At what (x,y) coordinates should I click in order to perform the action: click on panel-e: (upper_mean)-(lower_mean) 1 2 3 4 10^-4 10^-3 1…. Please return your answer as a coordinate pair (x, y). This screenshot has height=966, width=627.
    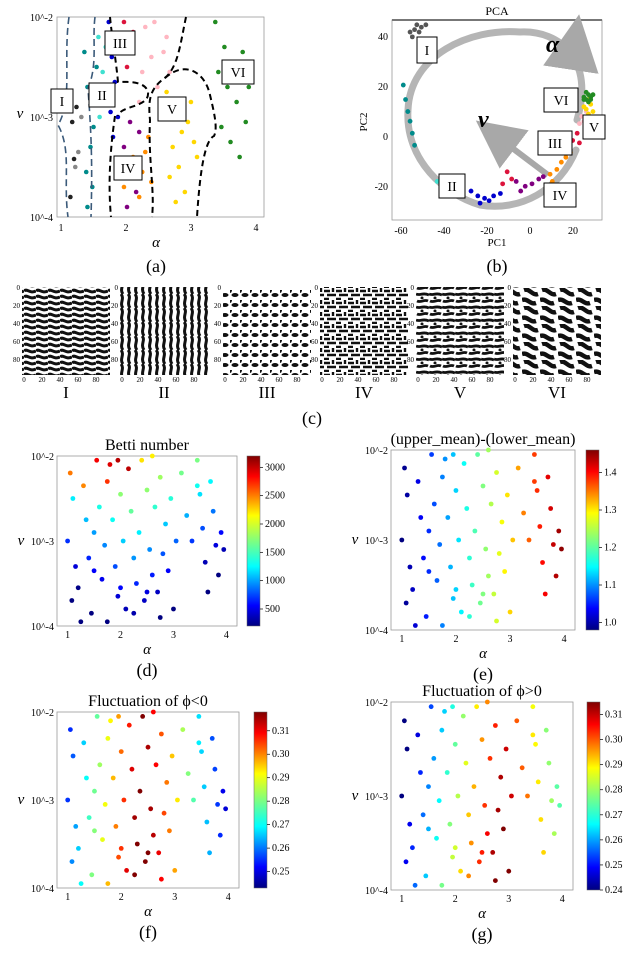
    Looking at the image, I should click on (484, 558).